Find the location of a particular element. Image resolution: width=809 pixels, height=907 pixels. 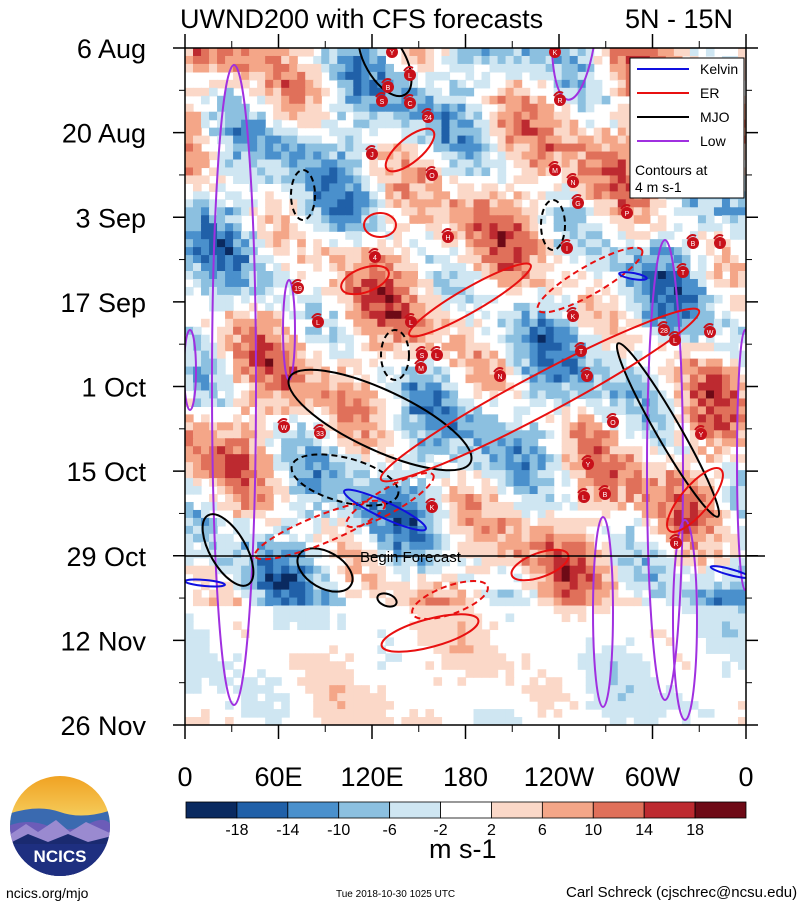

storm-label: O is located at coordinates (613, 423).